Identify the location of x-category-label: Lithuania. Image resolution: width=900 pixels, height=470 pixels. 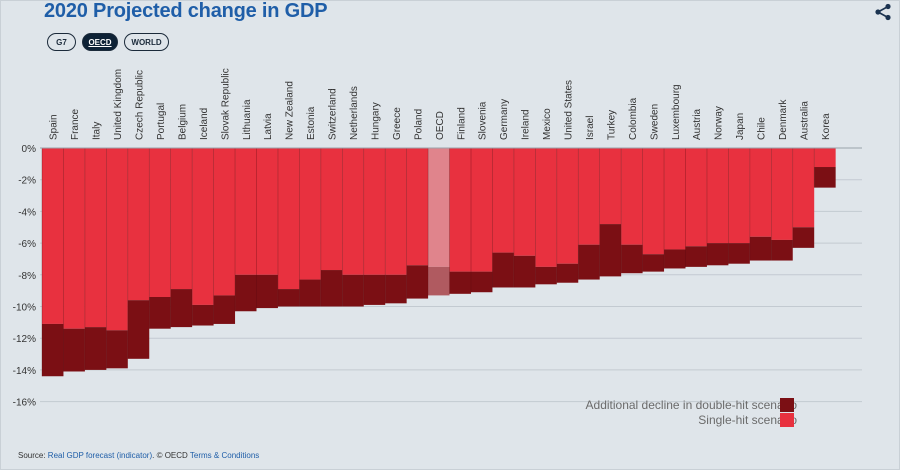
(247, 119).